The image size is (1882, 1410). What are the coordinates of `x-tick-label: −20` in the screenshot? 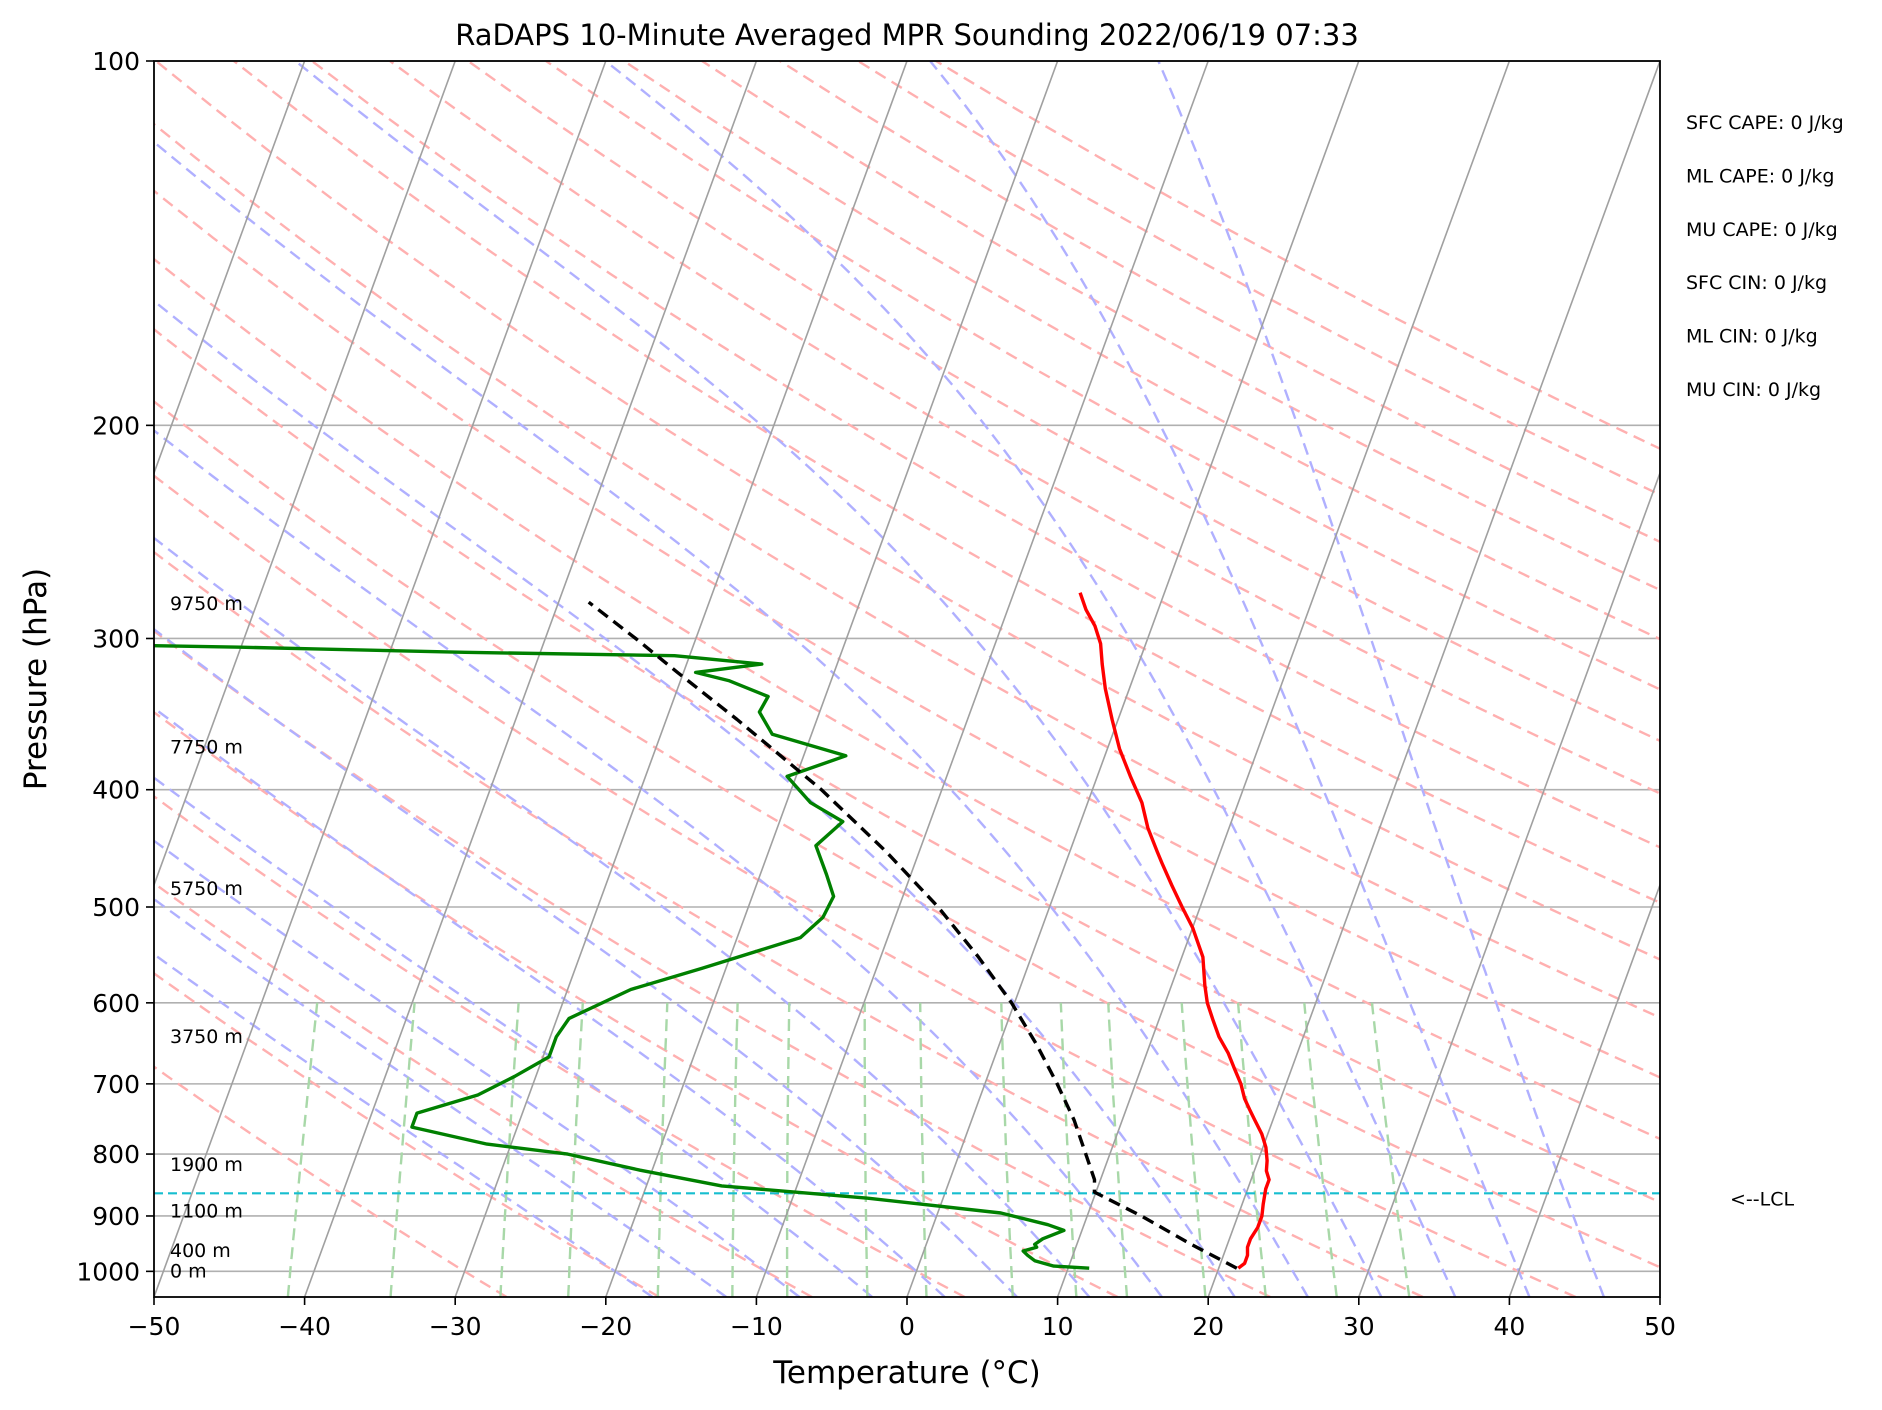 It's located at (605, 1326).